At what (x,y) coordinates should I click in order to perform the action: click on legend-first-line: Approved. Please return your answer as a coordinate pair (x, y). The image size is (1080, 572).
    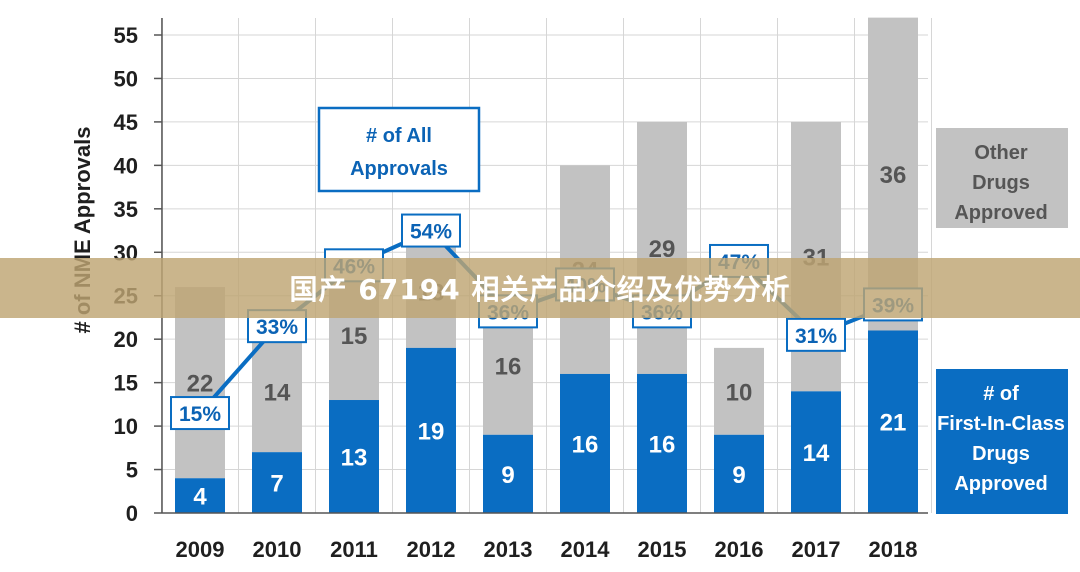
    Looking at the image, I should click on (1000, 484).